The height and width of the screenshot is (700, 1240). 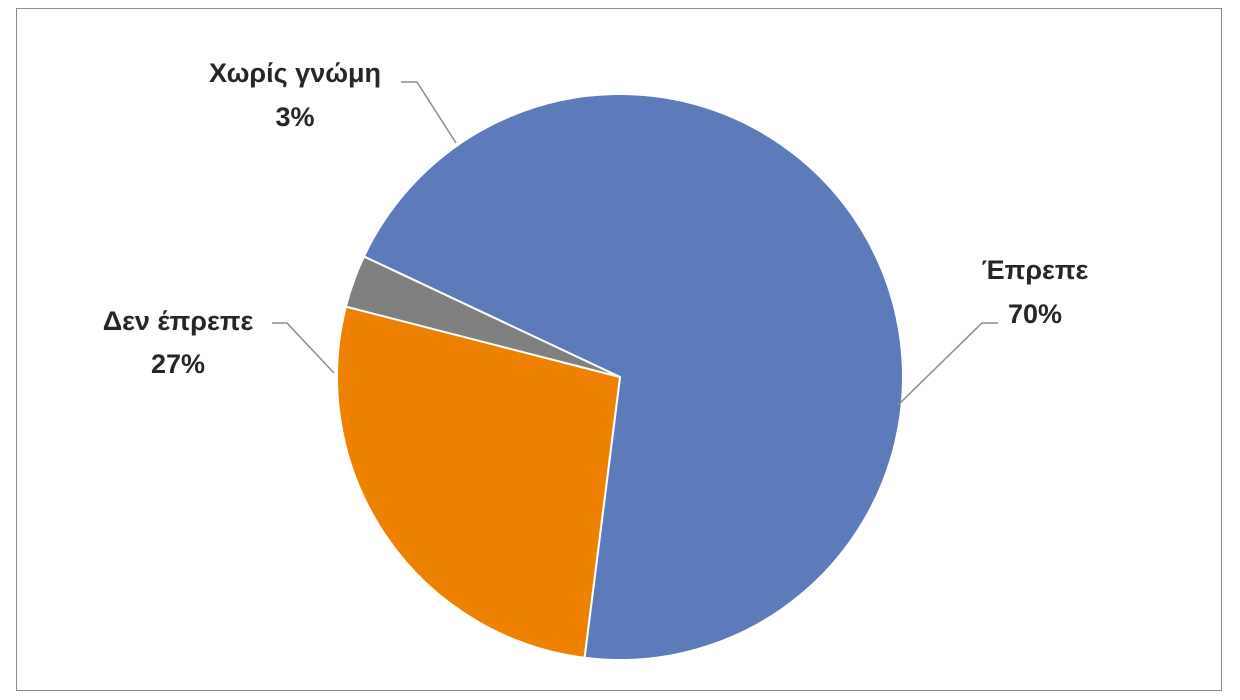 I want to click on label-percent-den-epreppe: 27%, so click(x=178, y=364).